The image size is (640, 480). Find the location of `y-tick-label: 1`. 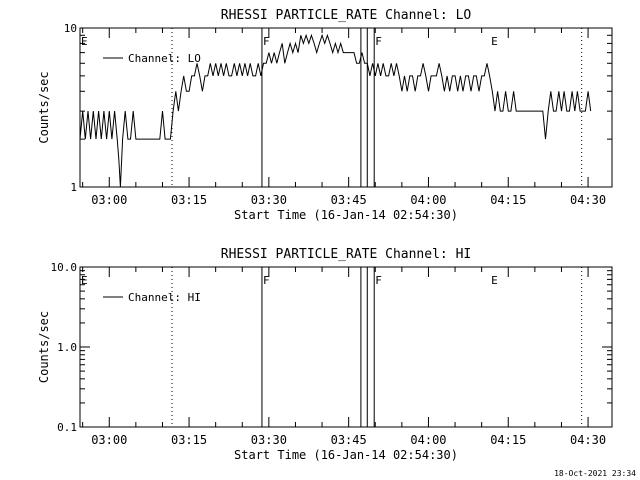

y-tick-label: 1 is located at coordinates (73, 187).